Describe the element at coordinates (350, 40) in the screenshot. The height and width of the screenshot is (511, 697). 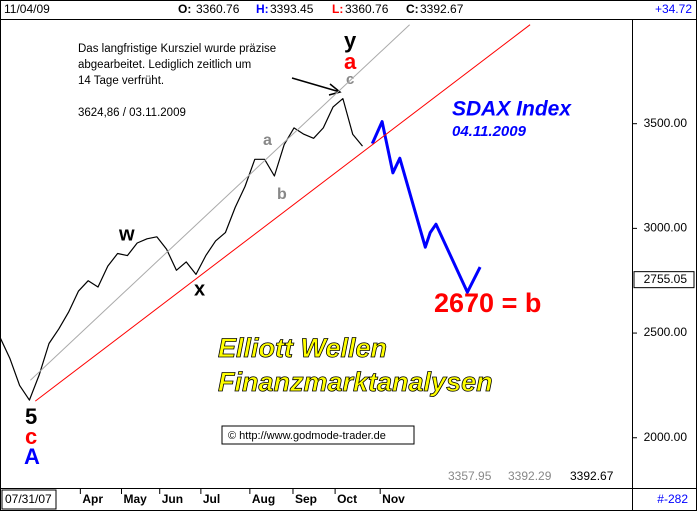
I see `wave-label: y` at that location.